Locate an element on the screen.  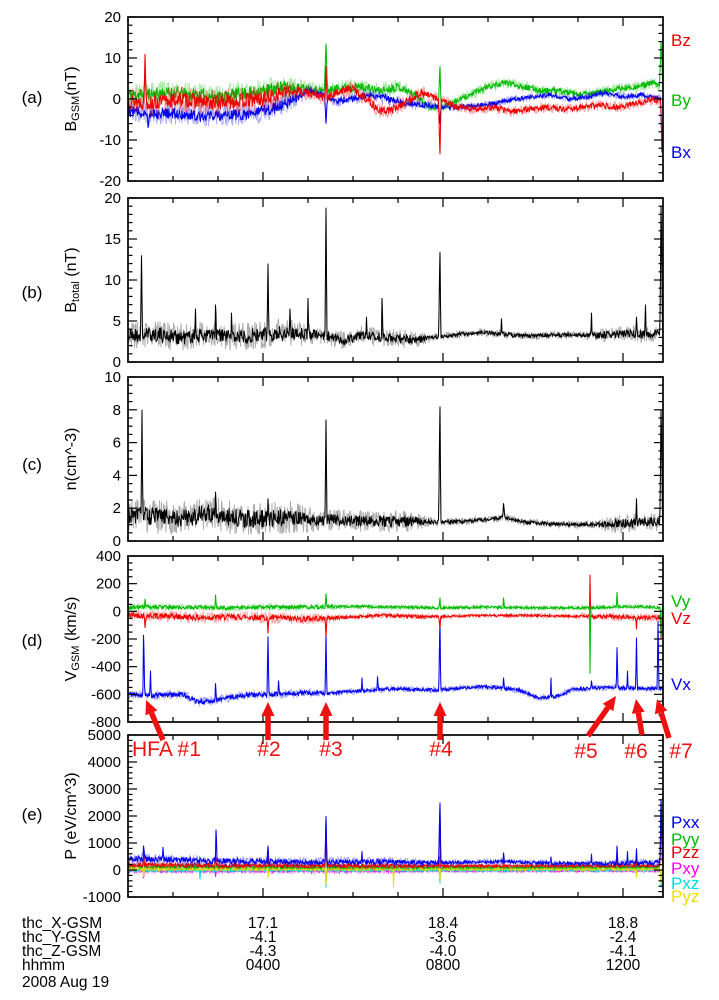
ytick-label-e: 5000 is located at coordinates (104, 735).